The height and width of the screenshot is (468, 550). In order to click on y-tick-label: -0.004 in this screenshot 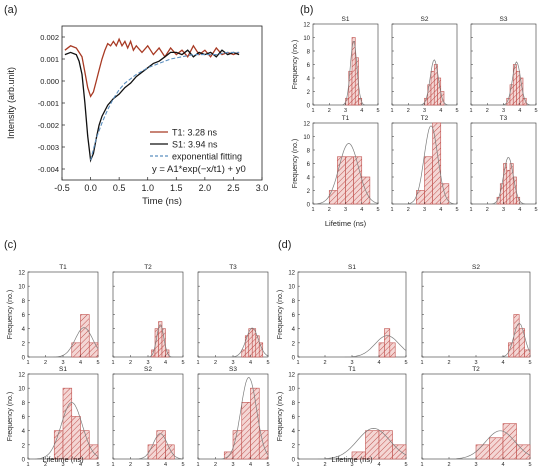, I will do `click(48, 169)`.